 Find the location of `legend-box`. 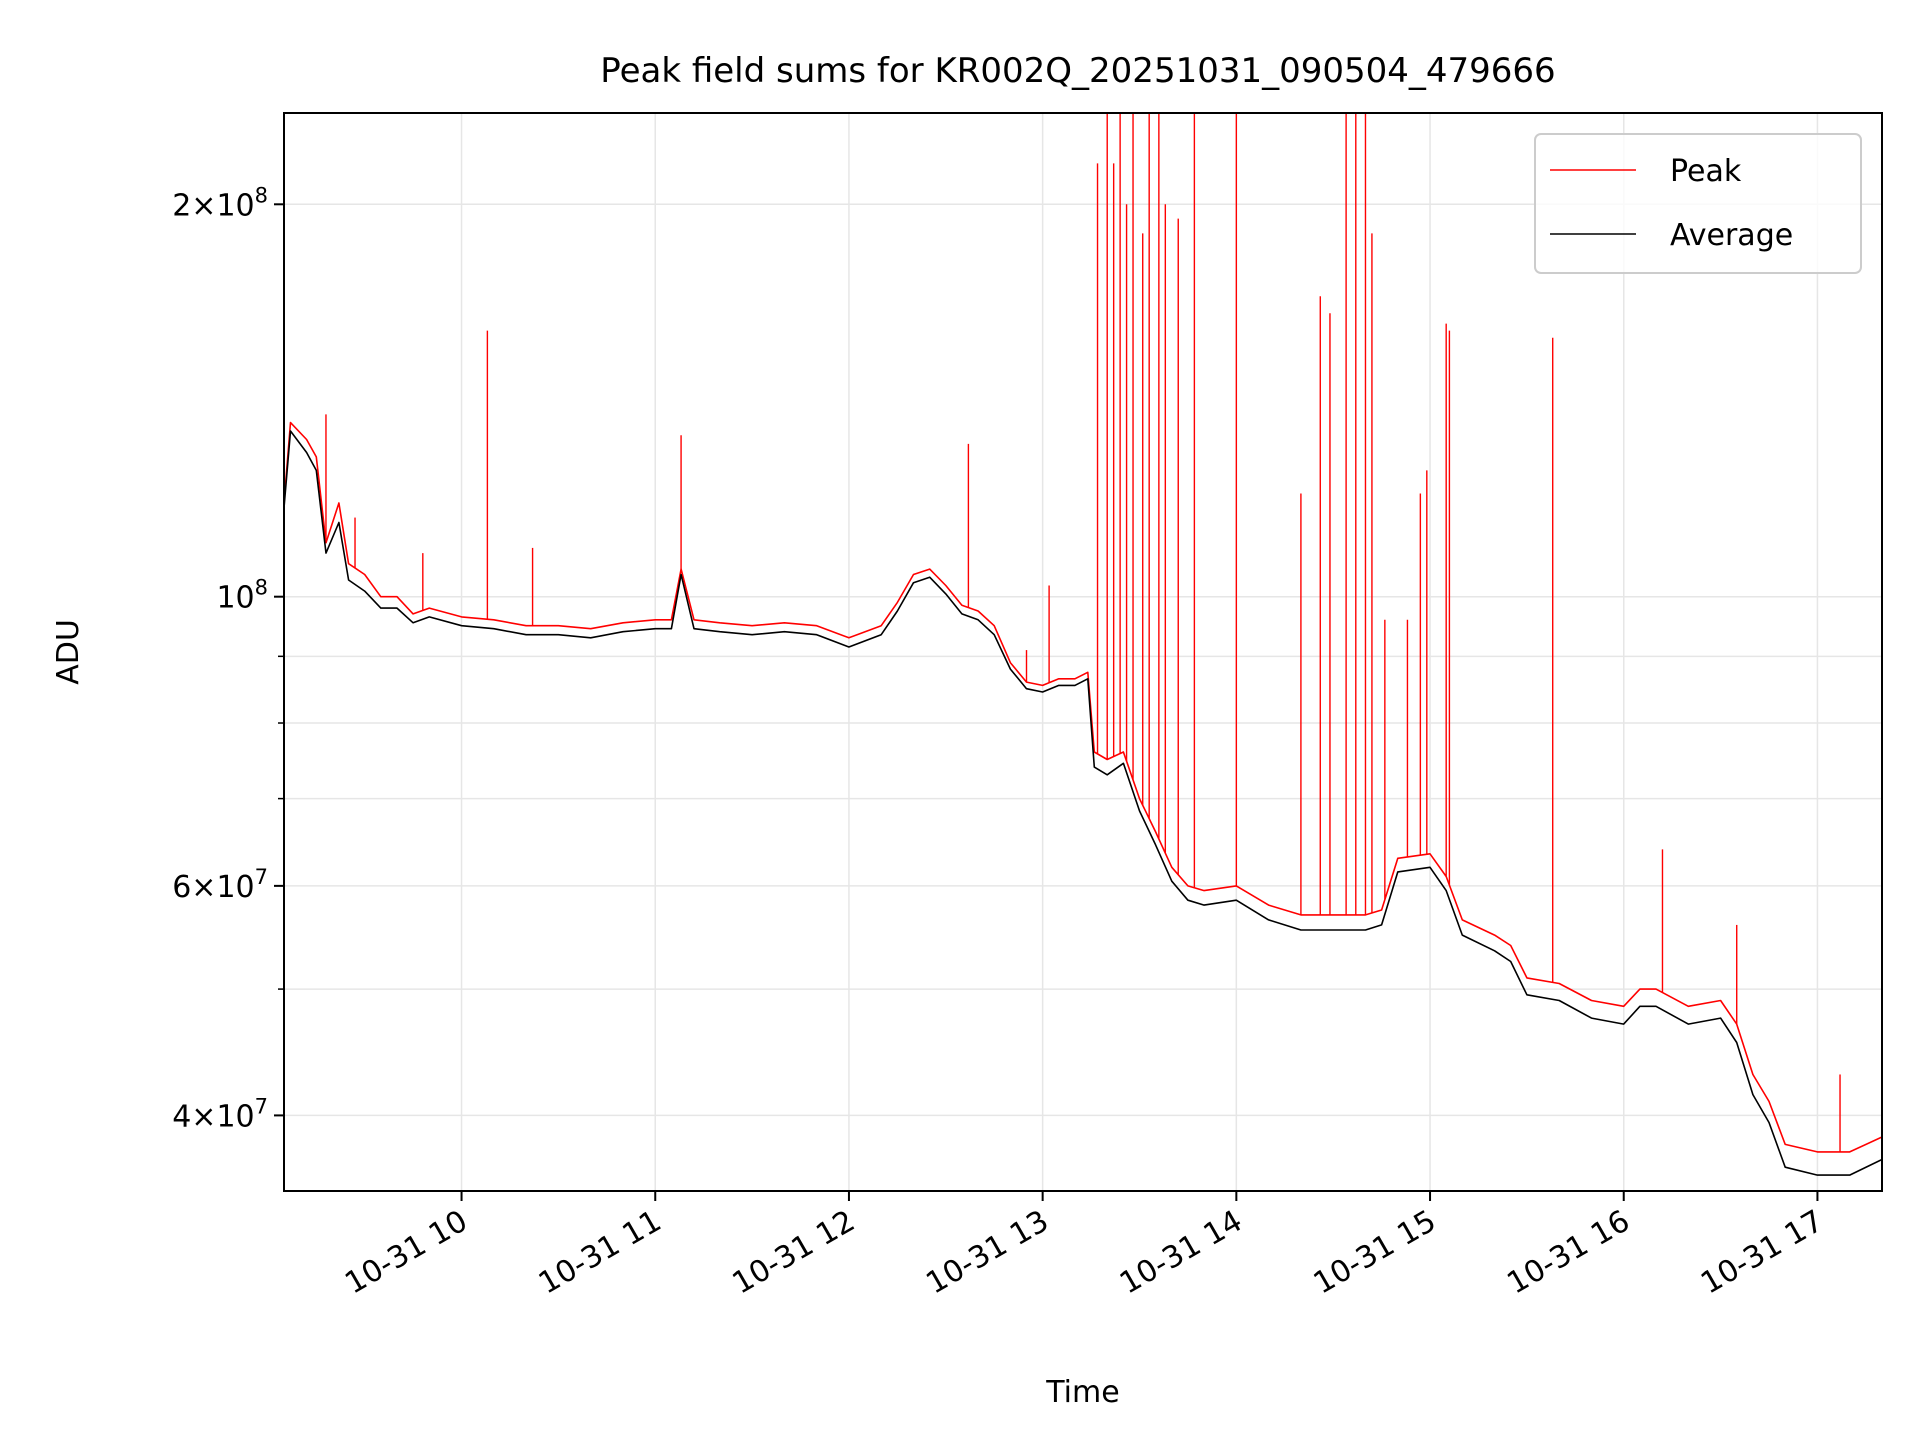

legend-box is located at coordinates (1698, 203).